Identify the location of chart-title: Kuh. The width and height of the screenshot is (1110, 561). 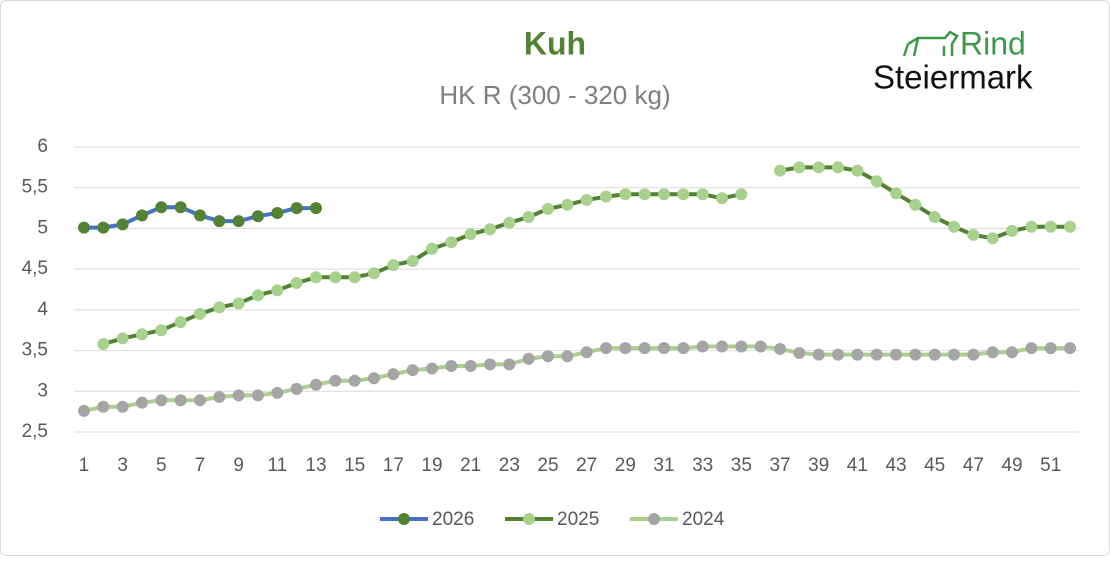
(555, 43).